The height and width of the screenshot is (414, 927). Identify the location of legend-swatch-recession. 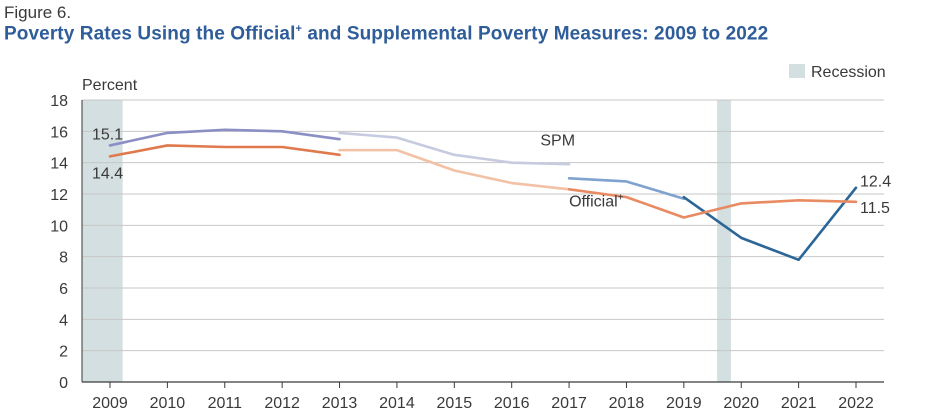
(797, 71).